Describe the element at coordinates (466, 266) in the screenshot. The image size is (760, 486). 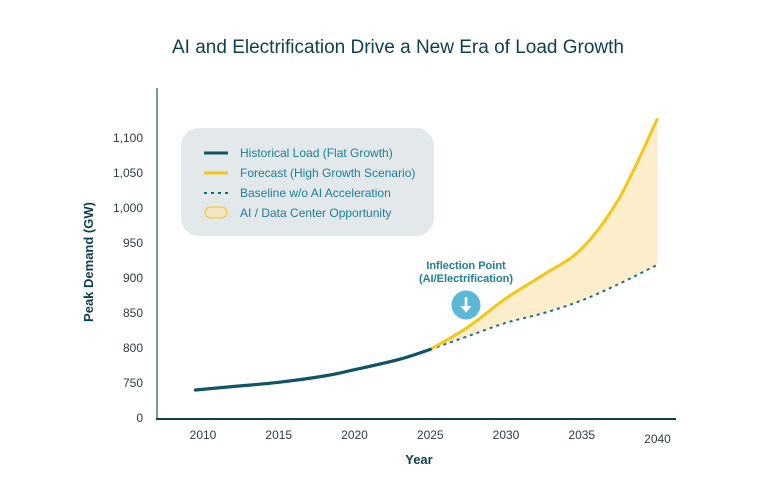
I see `annotation-line-1: Inflection Point` at that location.